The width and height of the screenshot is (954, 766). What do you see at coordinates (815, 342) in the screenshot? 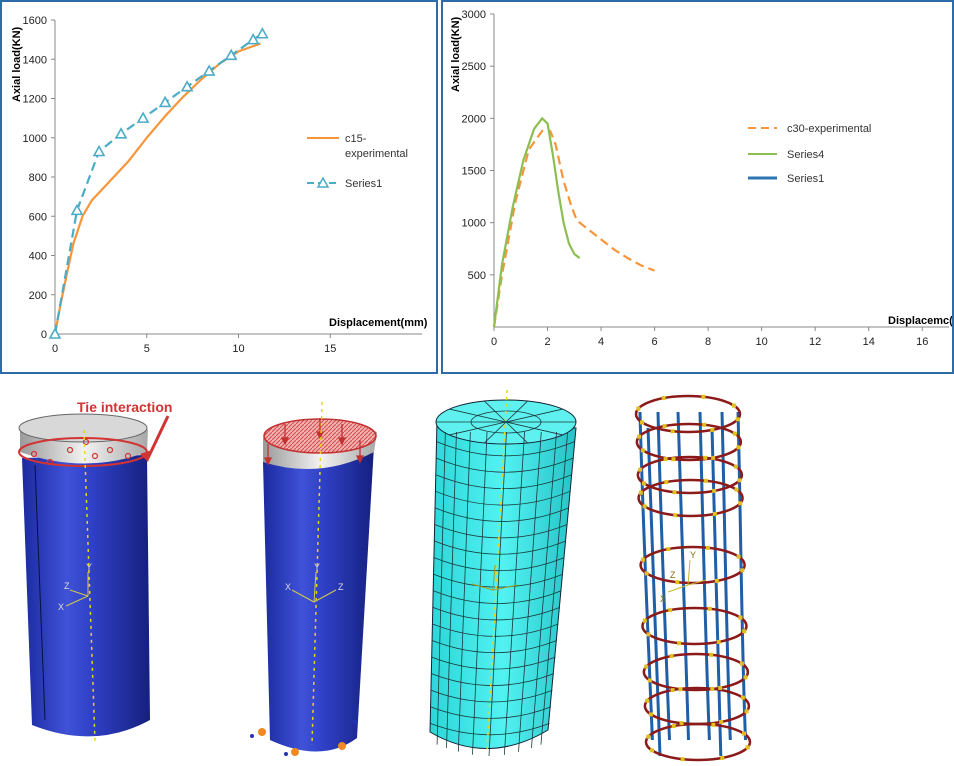
I see `x-tick-label: 12` at bounding box center [815, 342].